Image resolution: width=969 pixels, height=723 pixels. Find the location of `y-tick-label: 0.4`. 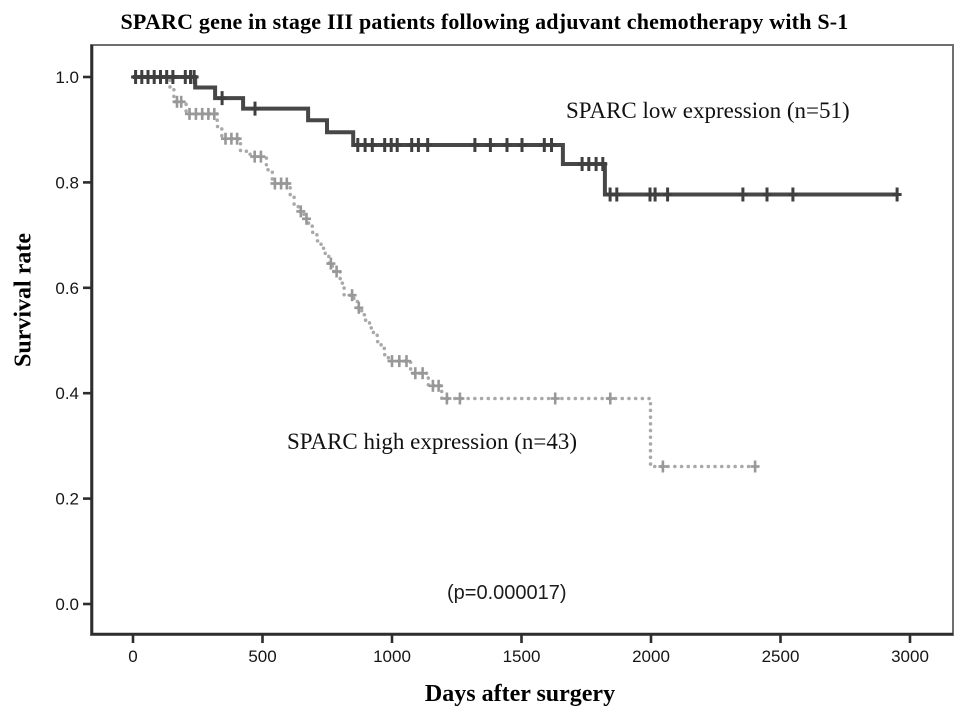

y-tick-label: 0.4 is located at coordinates (67, 393).